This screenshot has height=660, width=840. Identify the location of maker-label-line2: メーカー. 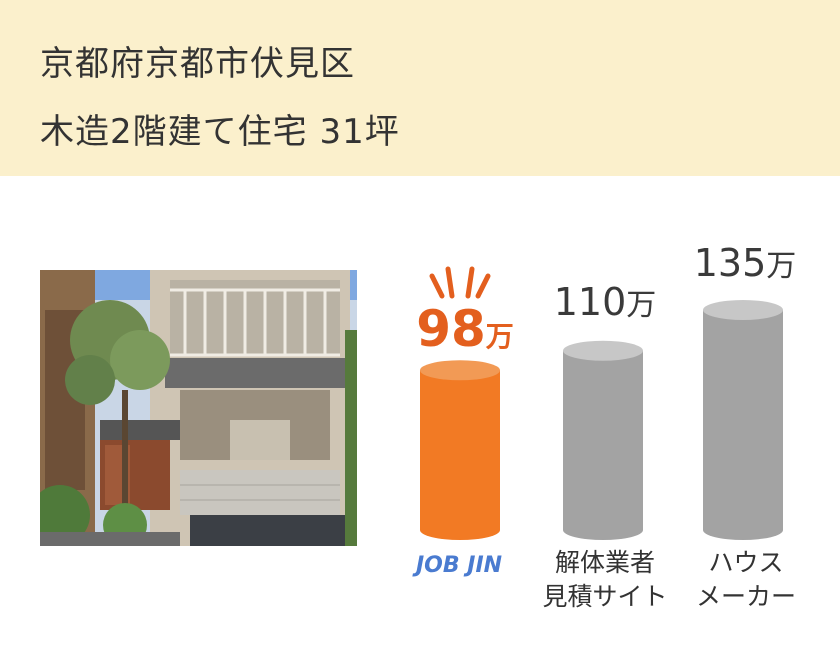
(745, 596).